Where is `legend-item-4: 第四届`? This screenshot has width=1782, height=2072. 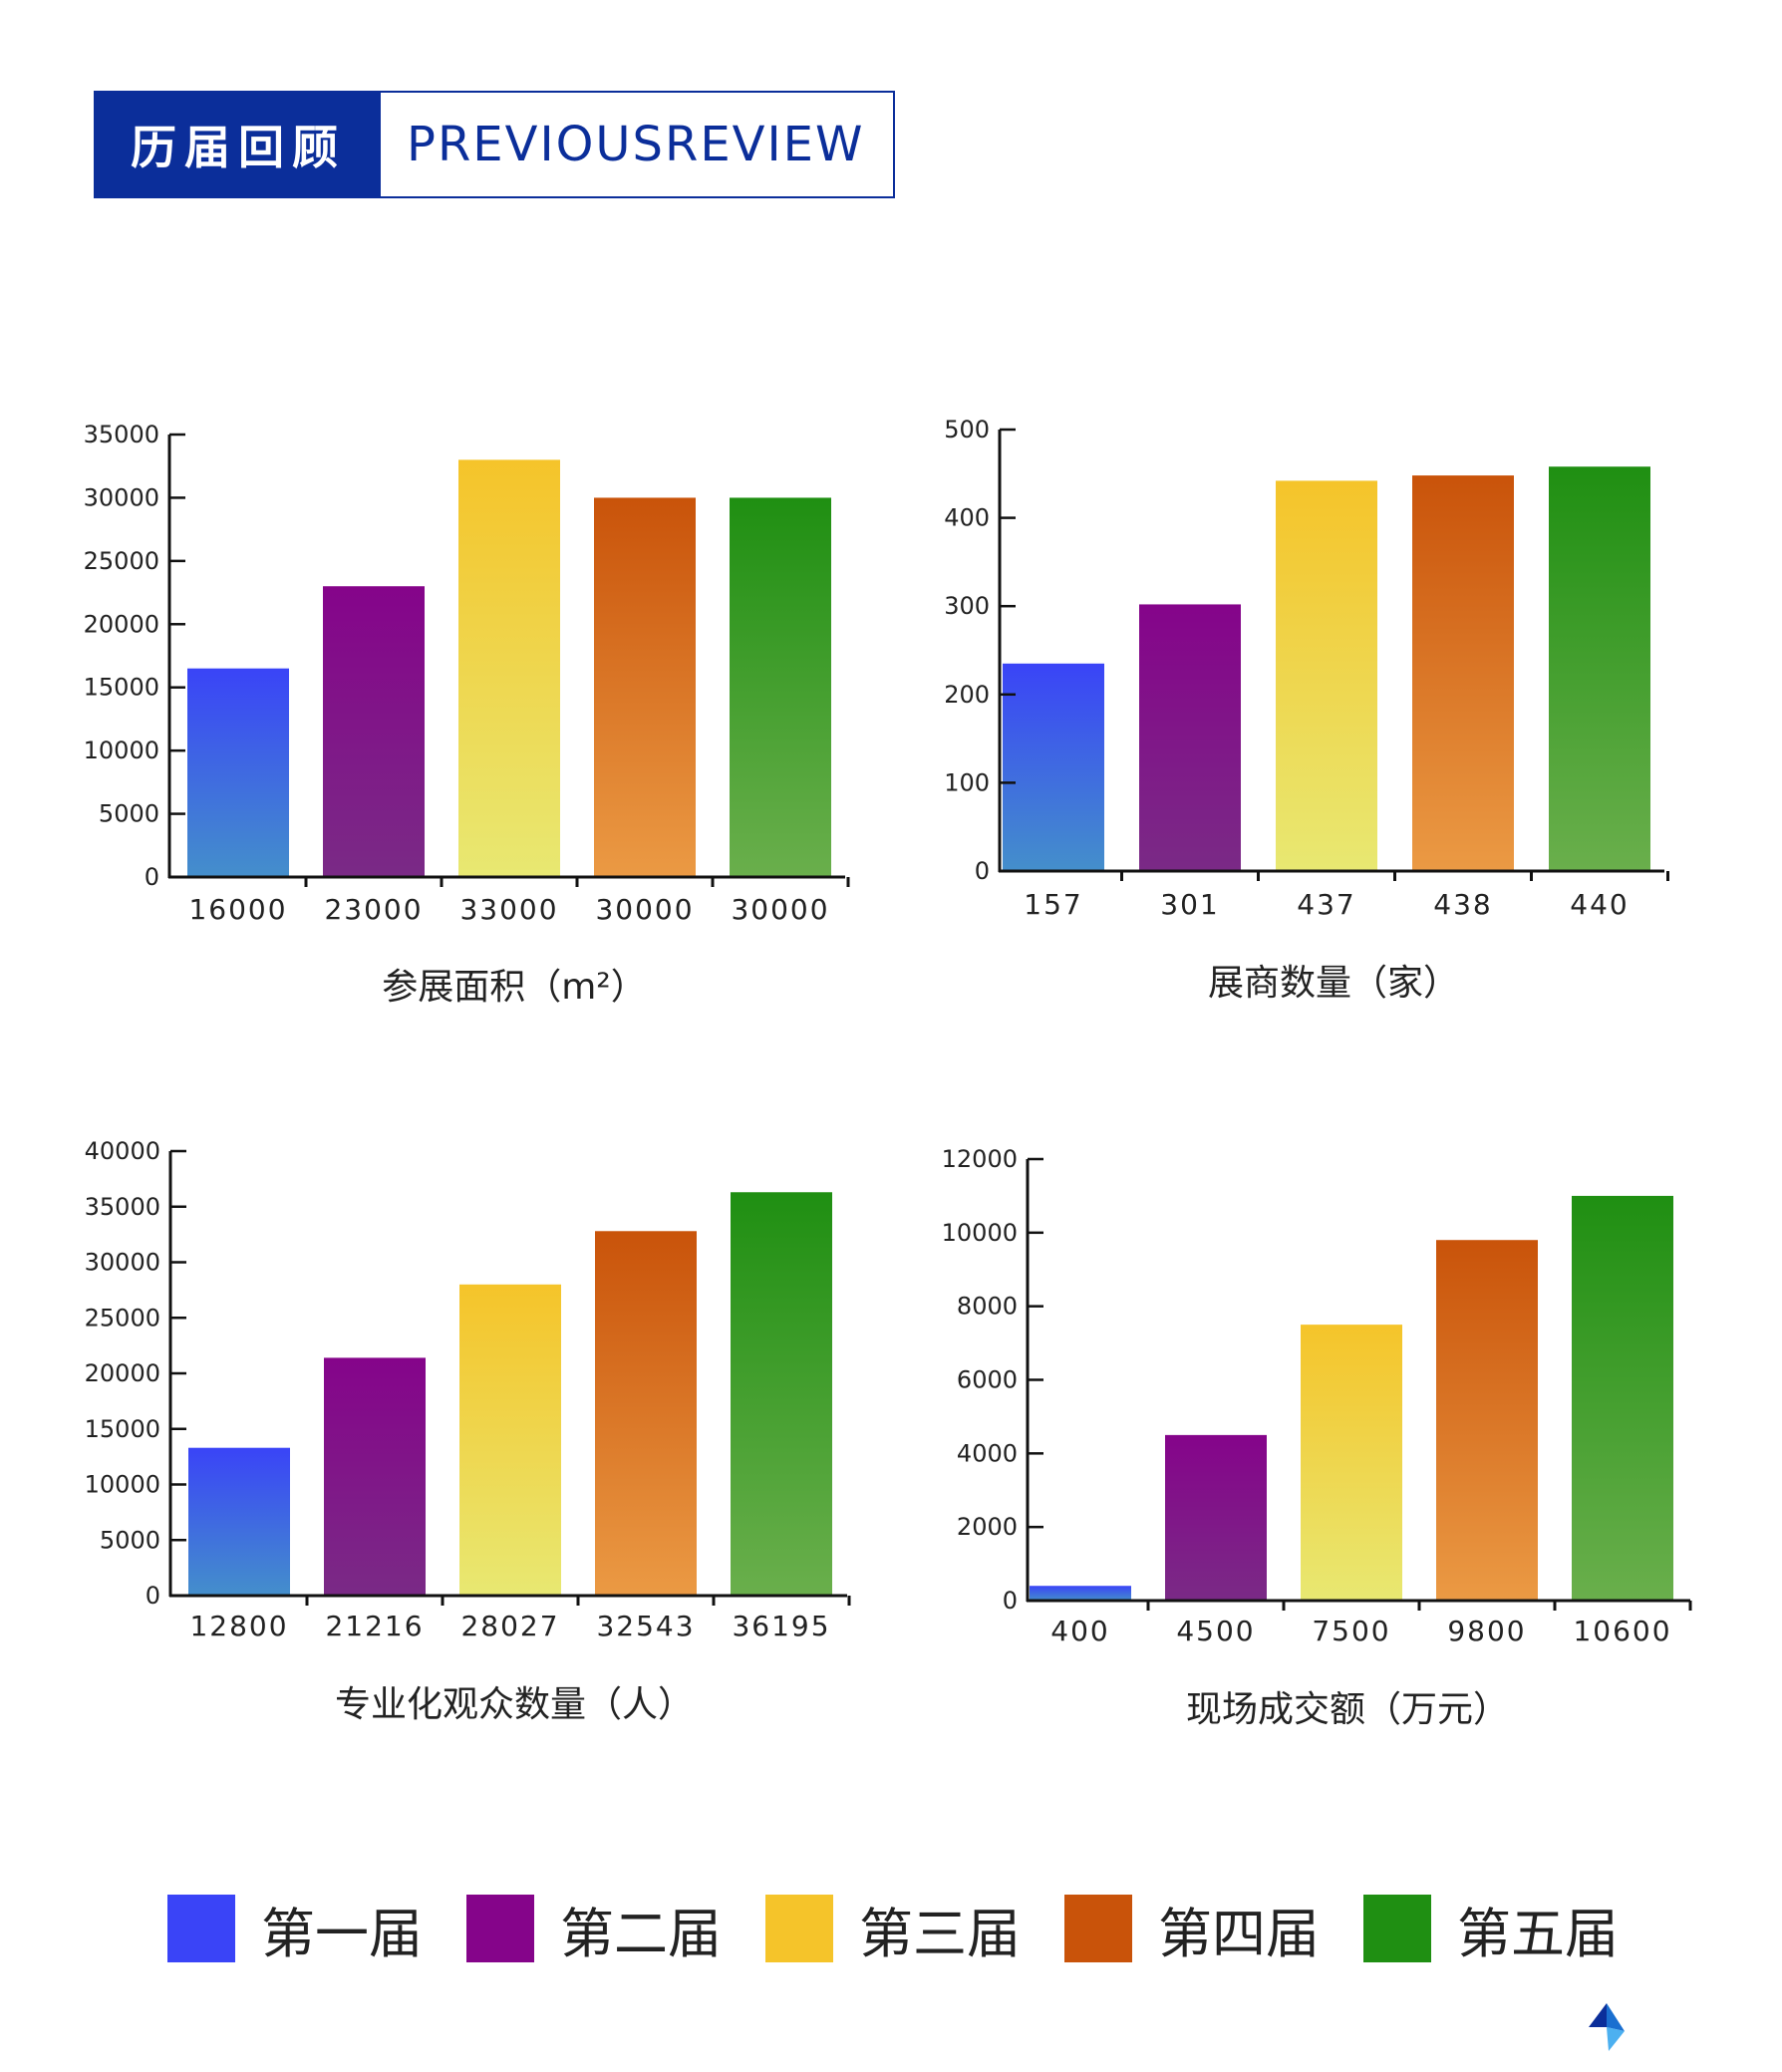 legend-item-4: 第四届 is located at coordinates (1213, 1929).